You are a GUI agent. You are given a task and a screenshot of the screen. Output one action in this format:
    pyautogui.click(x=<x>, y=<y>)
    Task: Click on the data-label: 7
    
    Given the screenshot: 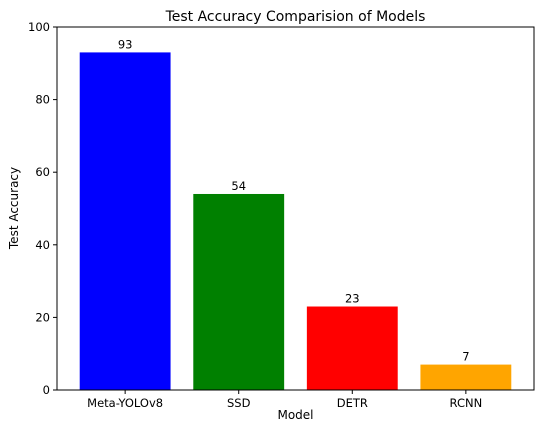 What is the action you would take?
    pyautogui.click(x=465, y=357)
    